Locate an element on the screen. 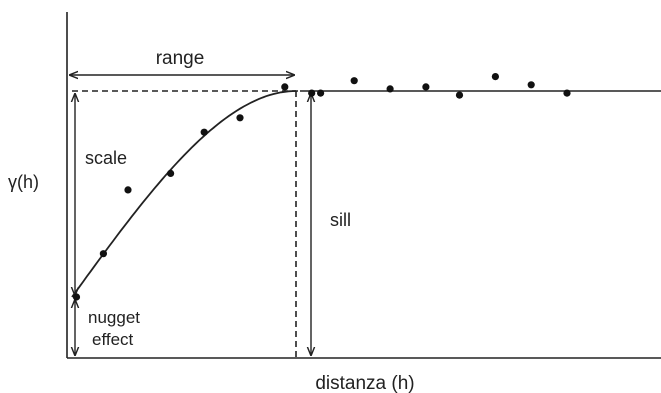  scale-label: scale is located at coordinates (106, 158).